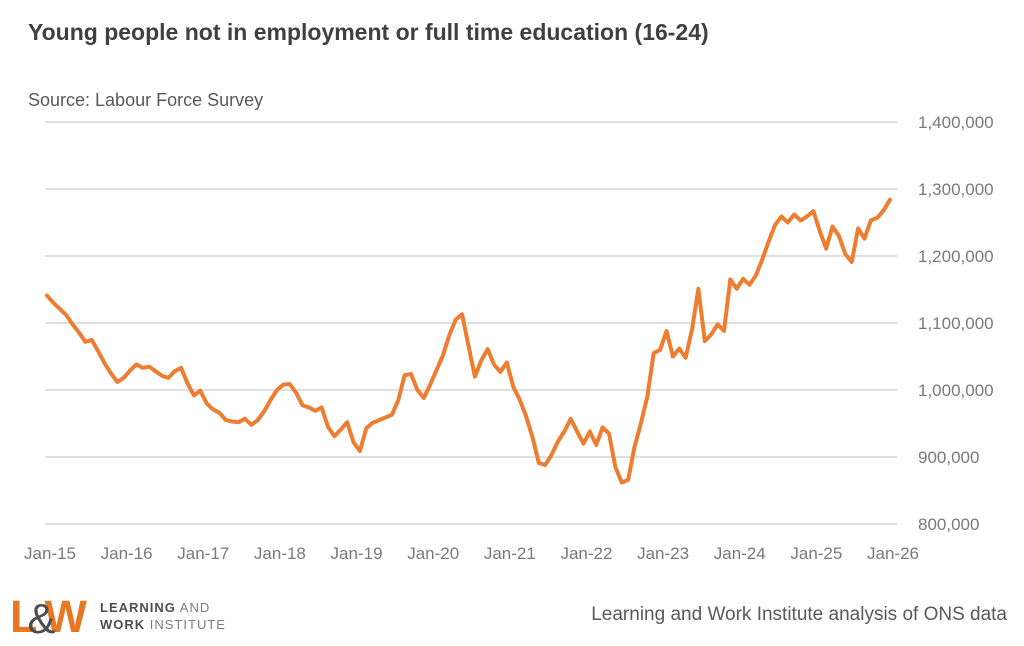  I want to click on x-axis-label: Jan-25, so click(816, 553).